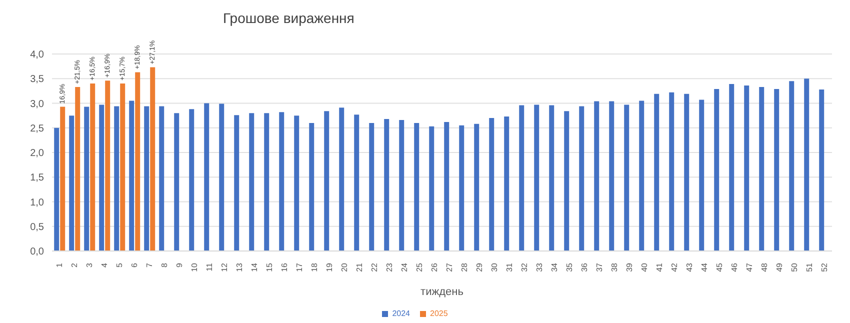  I want to click on x-tick-label: 2, so click(74, 265).